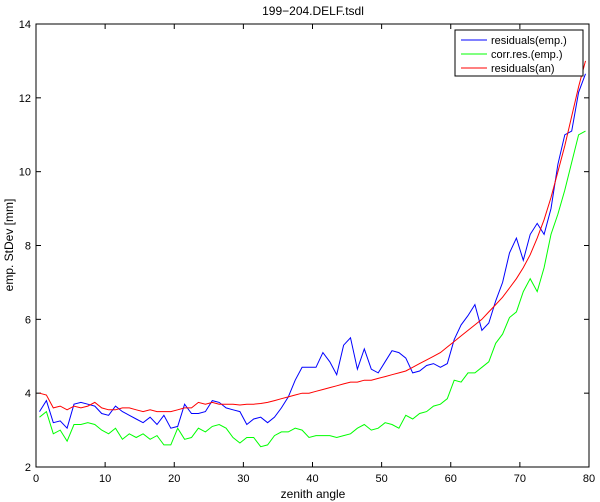 This screenshot has height=502, width=600. Describe the element at coordinates (25, 99) in the screenshot. I see `y-tick-label: 12` at that location.